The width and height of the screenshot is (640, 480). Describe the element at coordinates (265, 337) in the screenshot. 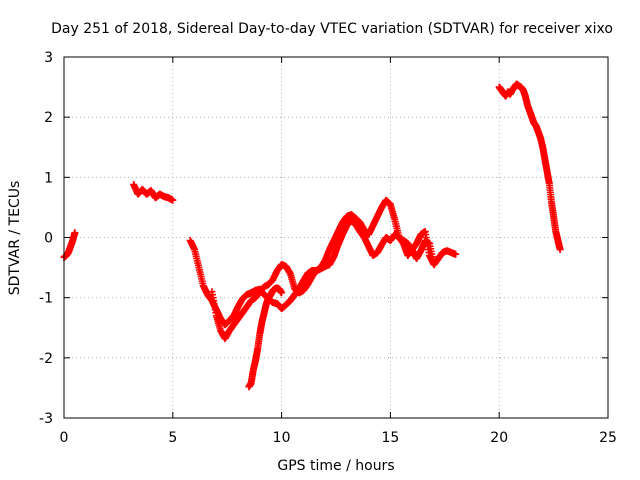

I see `series-seg5` at that location.